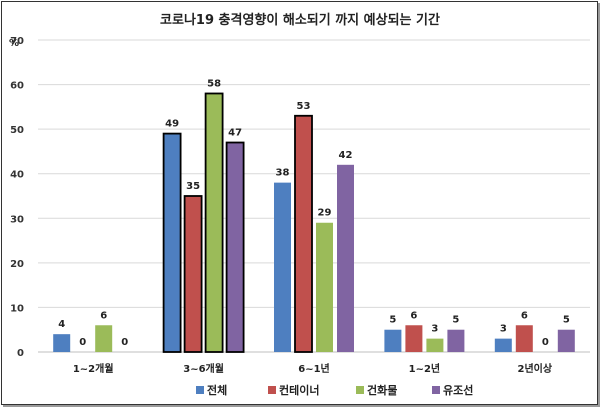 The height and width of the screenshot is (407, 600). What do you see at coordinates (346, 155) in the screenshot?
I see `data-label: 42` at bounding box center [346, 155].